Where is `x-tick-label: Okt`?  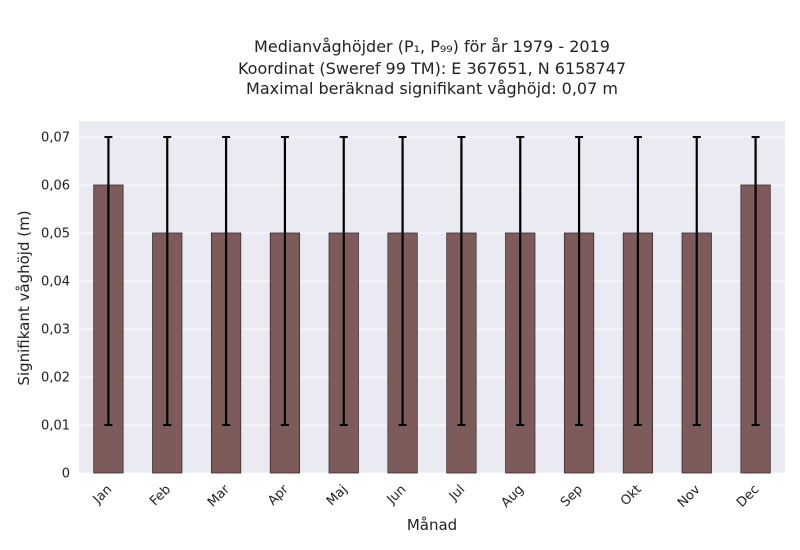 x-tick-label: Okt is located at coordinates (631, 495).